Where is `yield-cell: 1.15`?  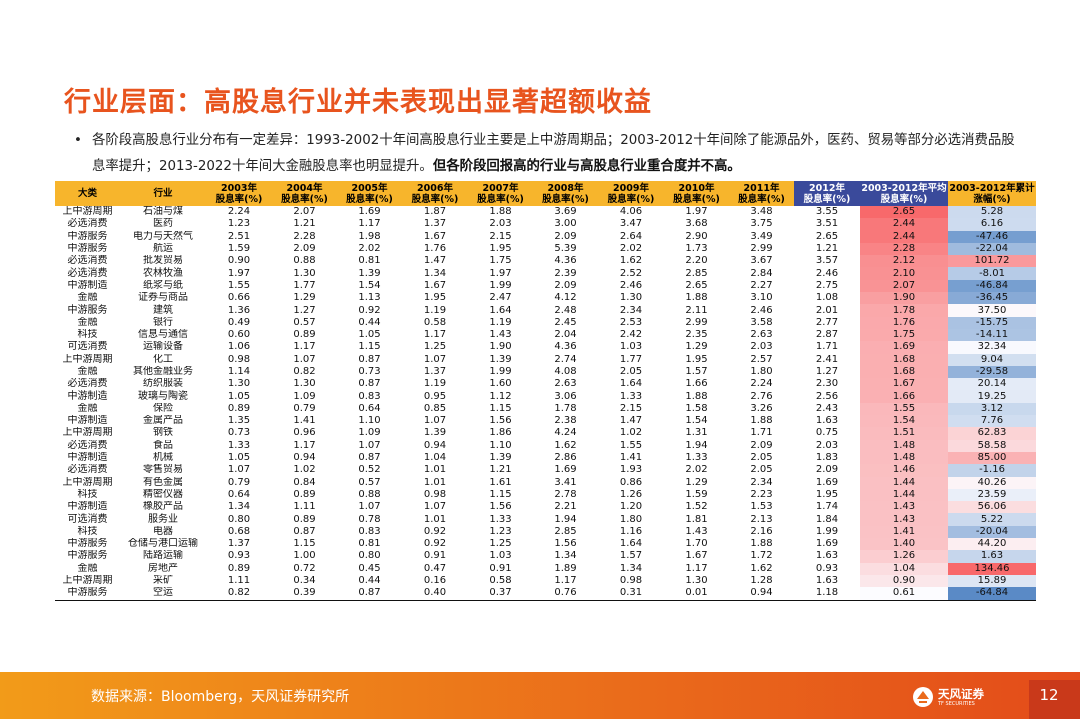
yield-cell: 1.15 is located at coordinates (500, 494).